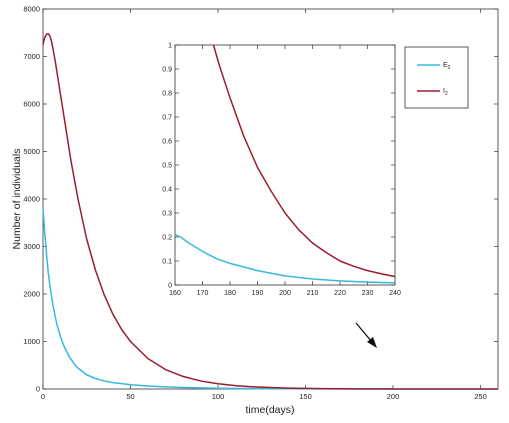 The width and height of the screenshot is (509, 423). I want to click on inset-y-tick-label: 0.2, so click(167, 238).